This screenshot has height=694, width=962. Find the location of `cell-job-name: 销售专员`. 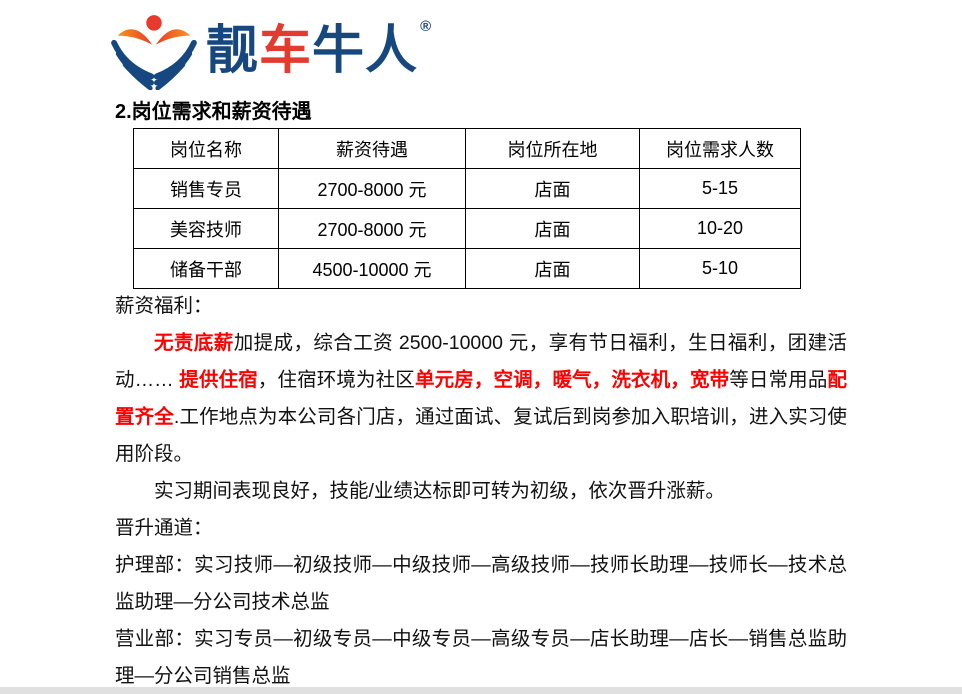

cell-job-name: 销售专员 is located at coordinates (206, 188).